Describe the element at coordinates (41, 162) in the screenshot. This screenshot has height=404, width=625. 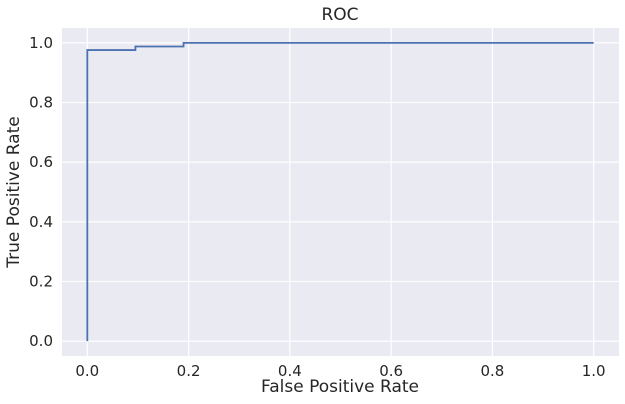
I see `y-tick-label: 0.6` at that location.